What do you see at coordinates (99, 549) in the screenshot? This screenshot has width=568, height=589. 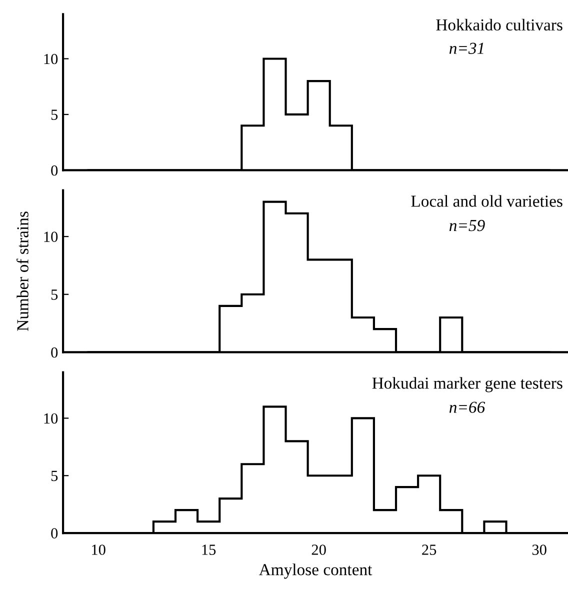 I see `x-tick-label: 10` at bounding box center [99, 549].